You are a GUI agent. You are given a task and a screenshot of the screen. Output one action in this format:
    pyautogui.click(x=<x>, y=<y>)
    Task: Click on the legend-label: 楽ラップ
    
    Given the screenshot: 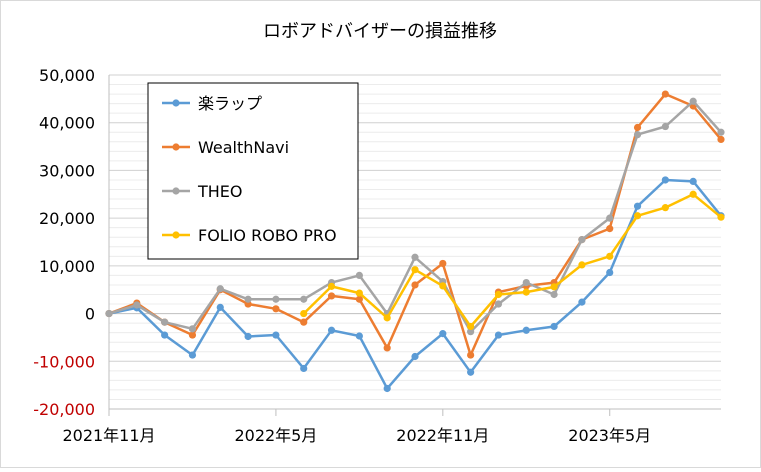 What is the action you would take?
    pyautogui.click(x=230, y=103)
    